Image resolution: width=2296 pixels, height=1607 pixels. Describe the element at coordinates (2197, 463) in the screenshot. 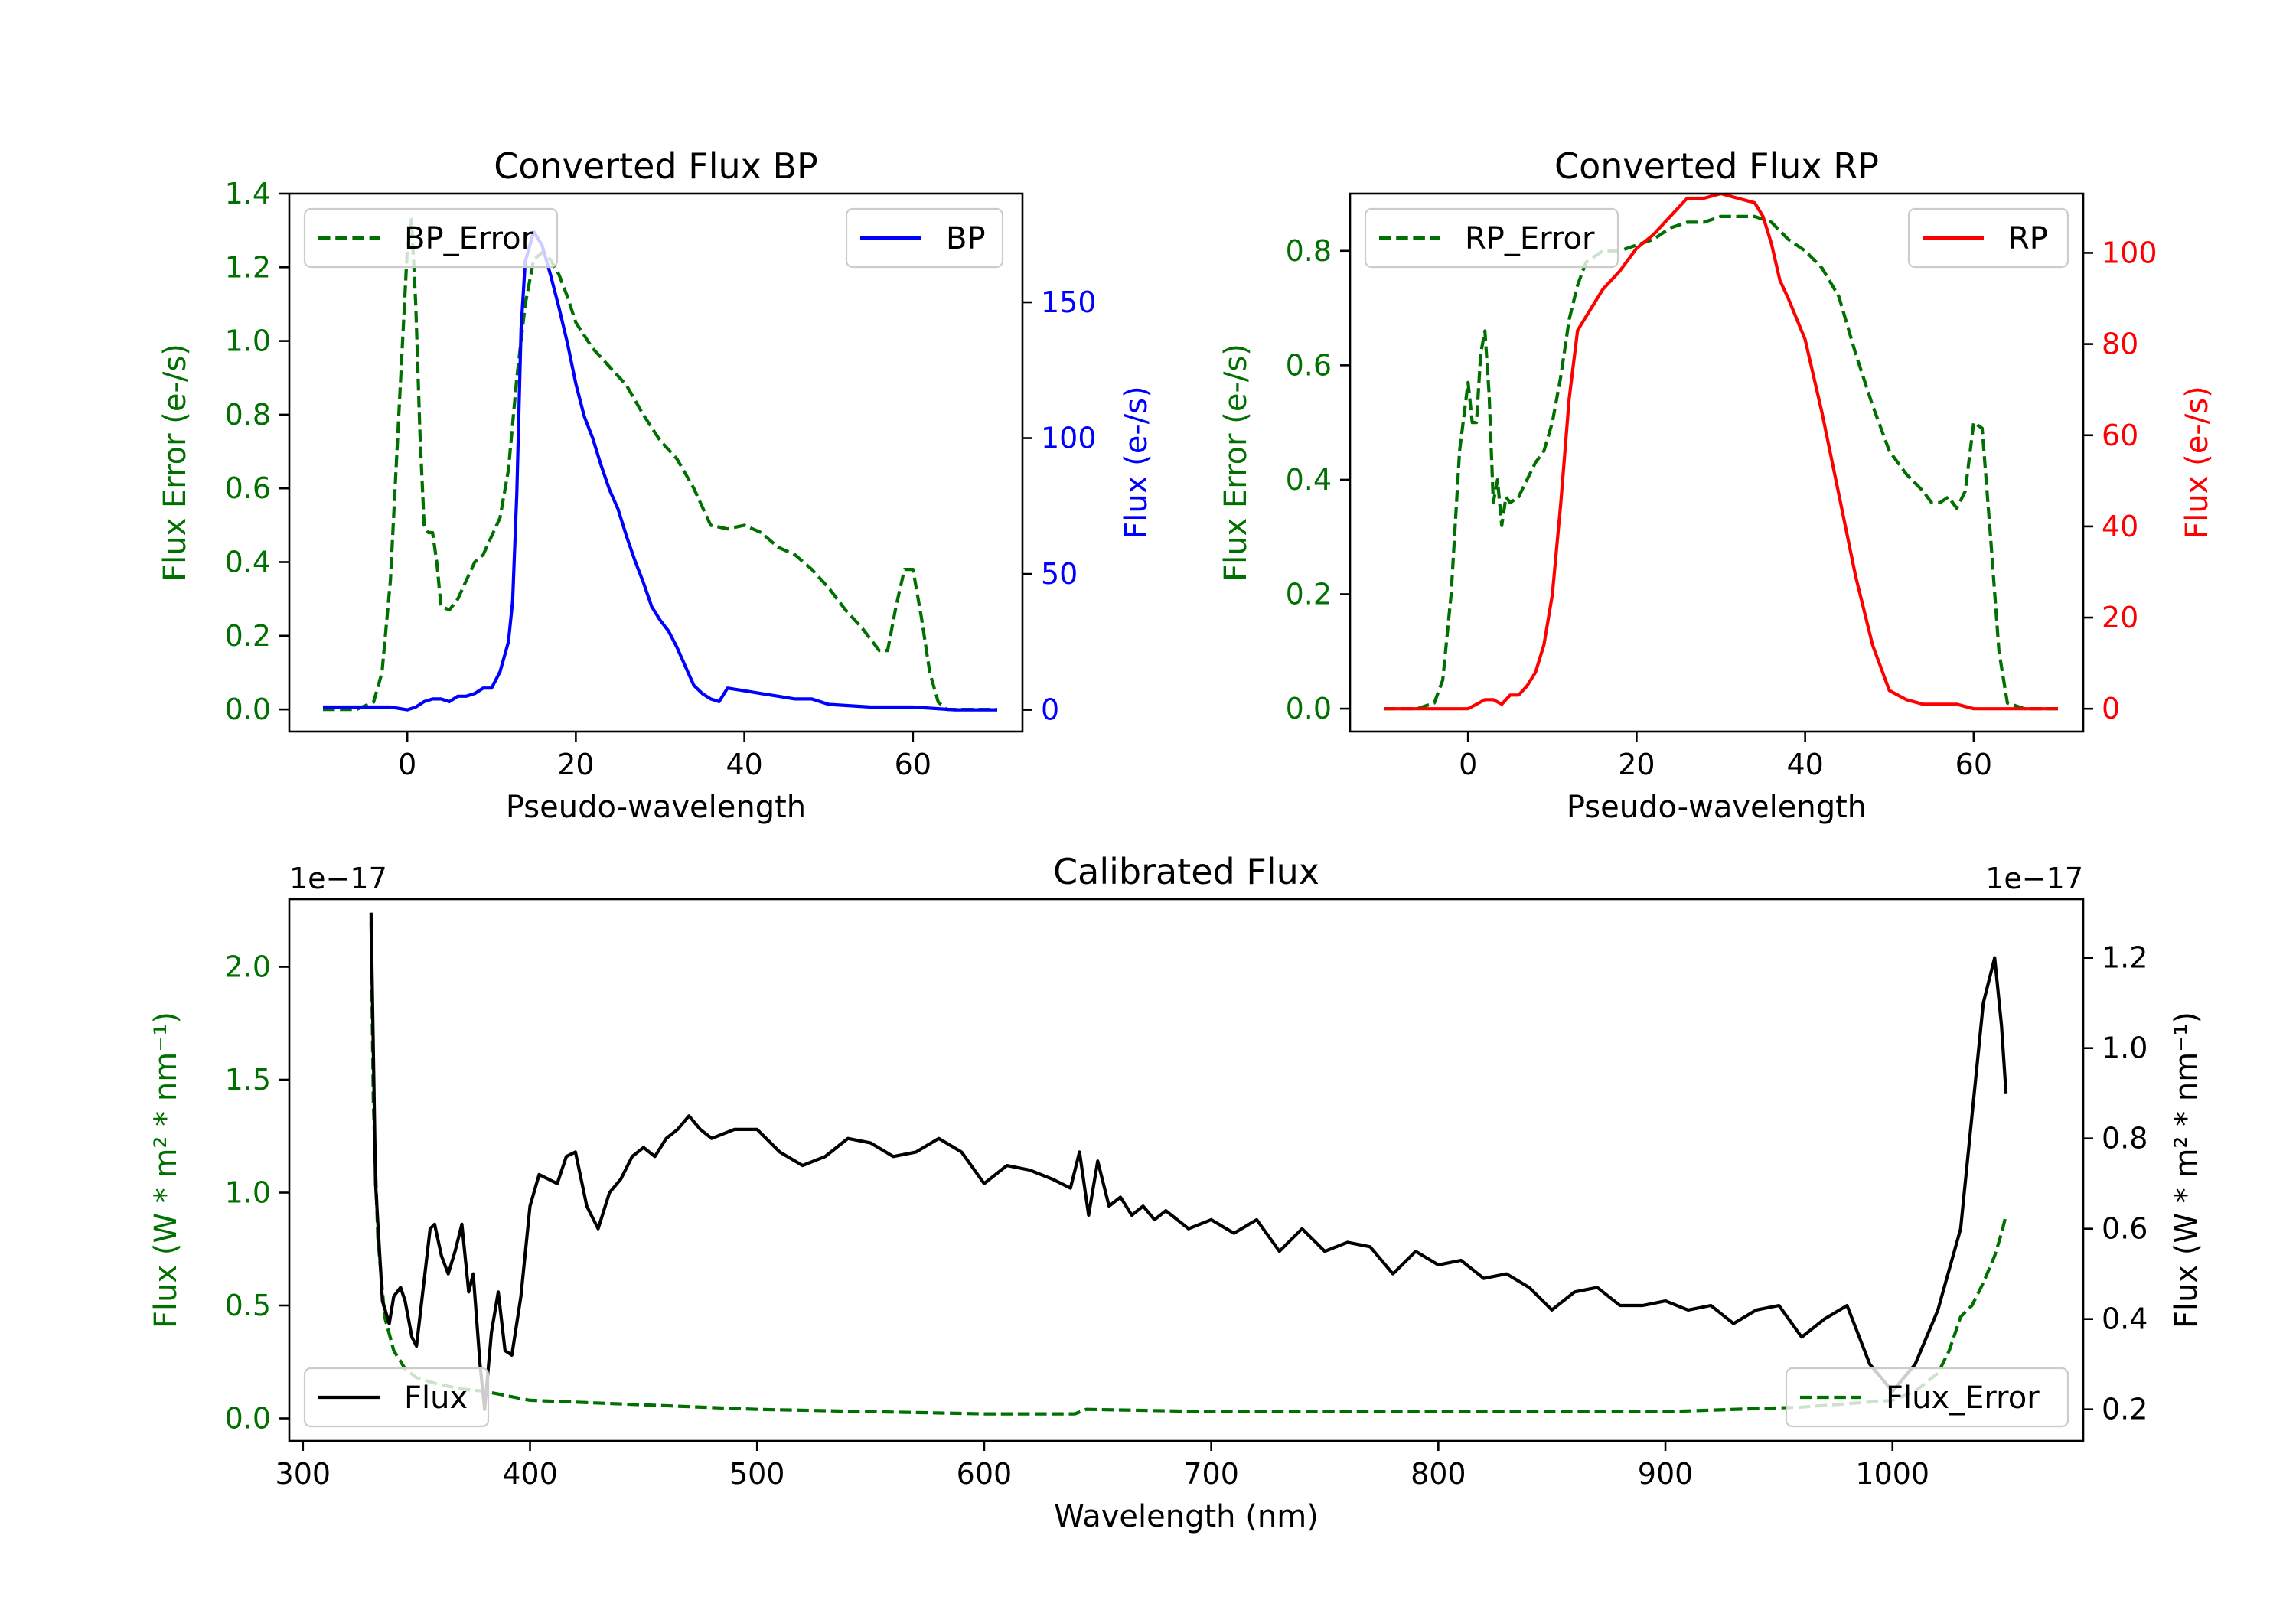

I see `rp-right-y-axis-label: Flux (e-/s)` at that location.